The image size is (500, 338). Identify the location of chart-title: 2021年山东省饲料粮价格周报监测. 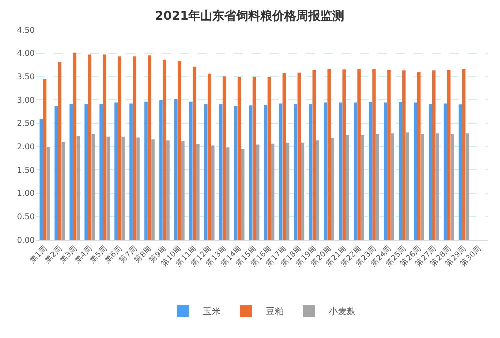
(250, 16).